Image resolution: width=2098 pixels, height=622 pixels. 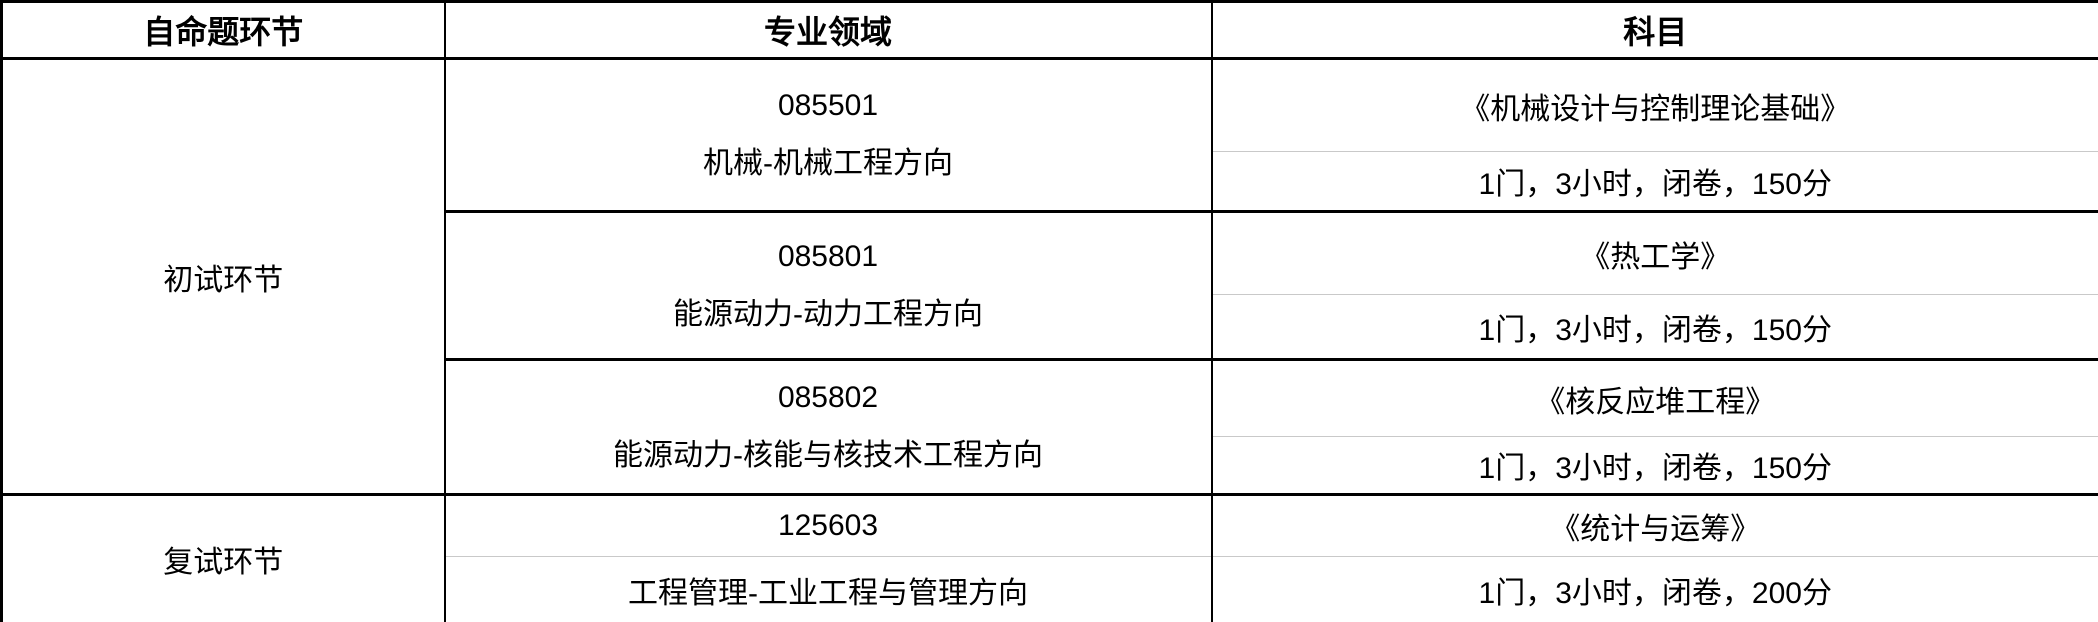 What do you see at coordinates (827, 426) in the screenshot?
I see `program-cell-085802: 085802 能源动力-核能与核技术工程方向` at bounding box center [827, 426].